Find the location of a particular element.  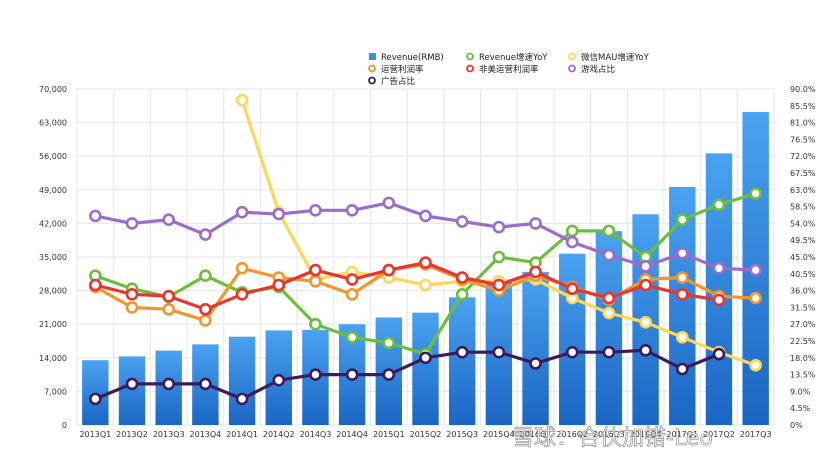

legend-item: 微信MAU增速YoY is located at coordinates (609, 57).